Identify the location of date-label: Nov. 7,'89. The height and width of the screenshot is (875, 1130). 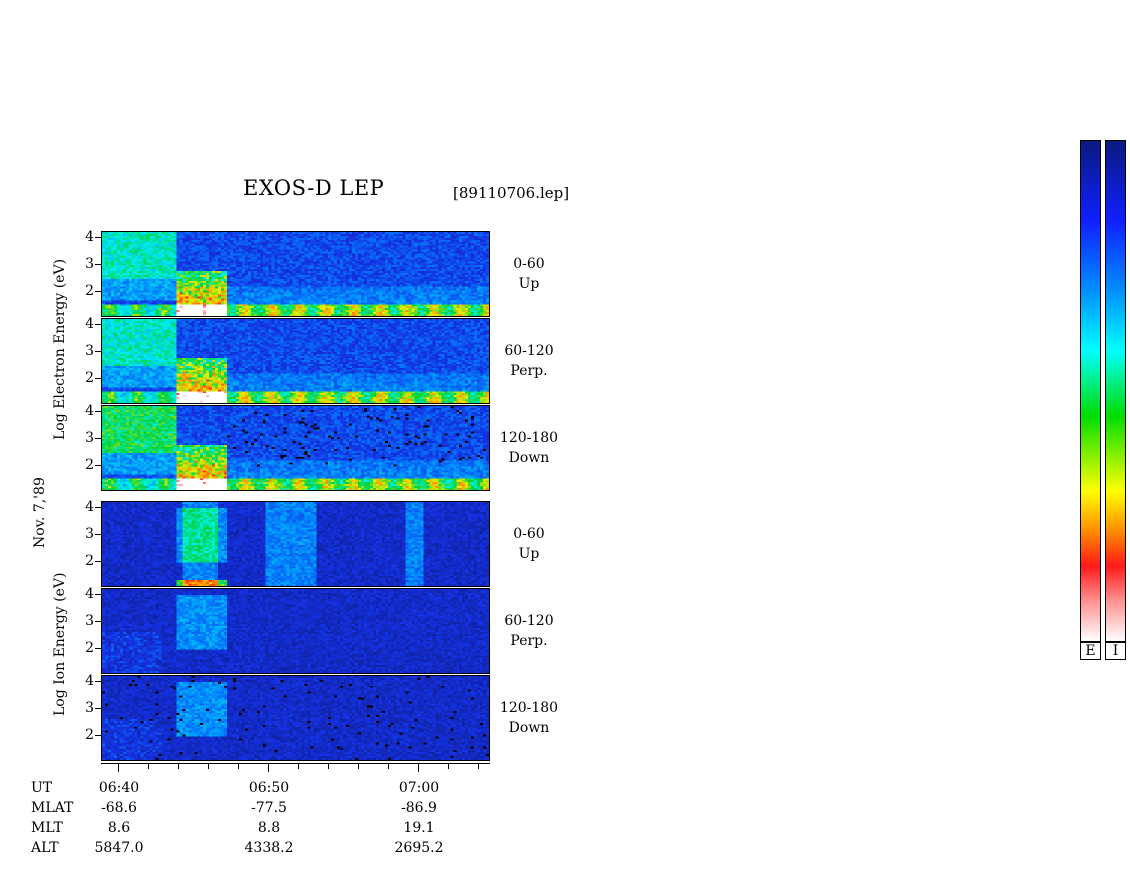
(40, 512).